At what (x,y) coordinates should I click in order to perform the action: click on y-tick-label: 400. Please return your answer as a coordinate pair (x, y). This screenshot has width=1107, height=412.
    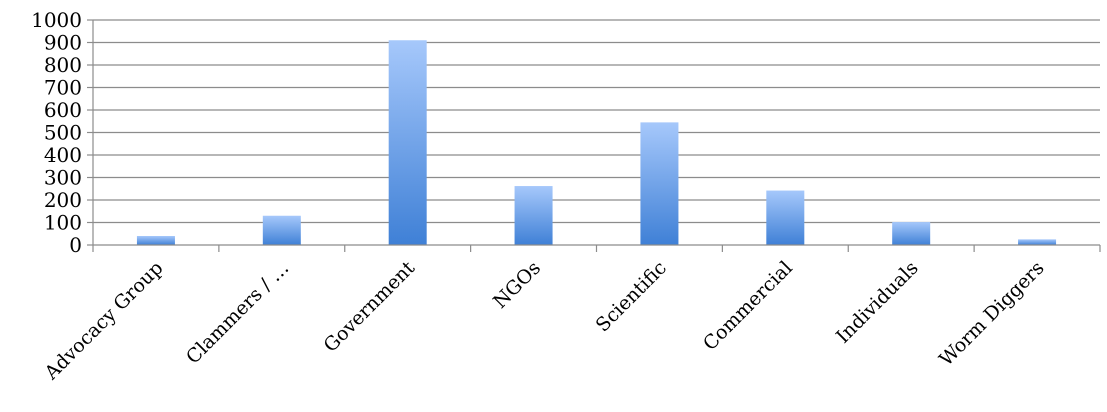
    Looking at the image, I should click on (63, 155).